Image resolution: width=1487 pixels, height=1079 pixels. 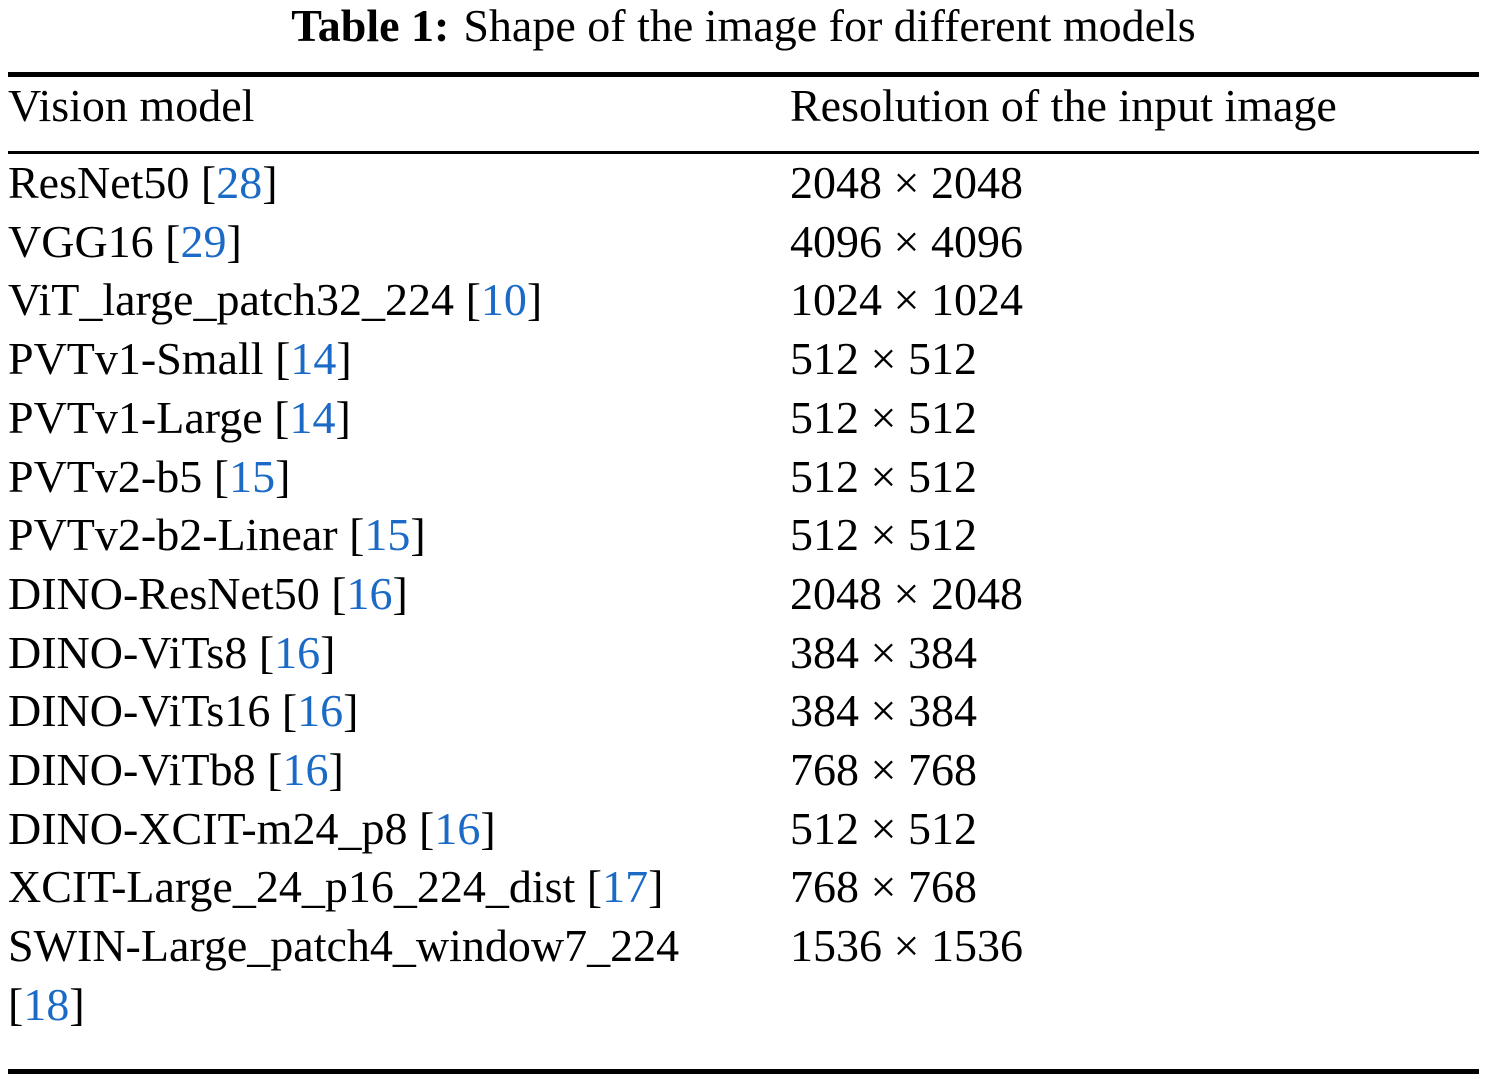 I want to click on model-name-cell: PVTv2-b2-Linear [15], so click(x=378, y=535).